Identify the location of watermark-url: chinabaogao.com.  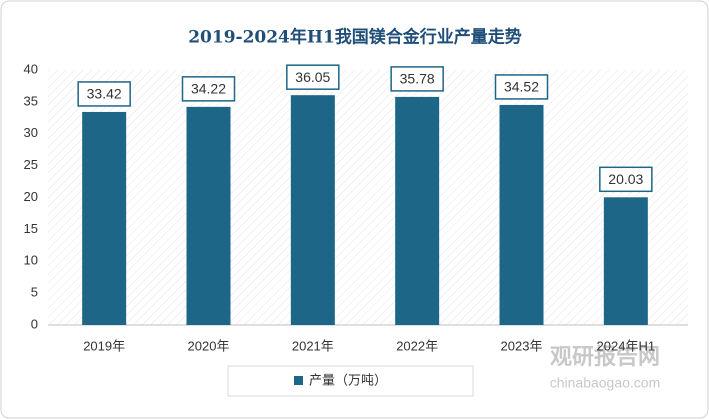
(605, 383).